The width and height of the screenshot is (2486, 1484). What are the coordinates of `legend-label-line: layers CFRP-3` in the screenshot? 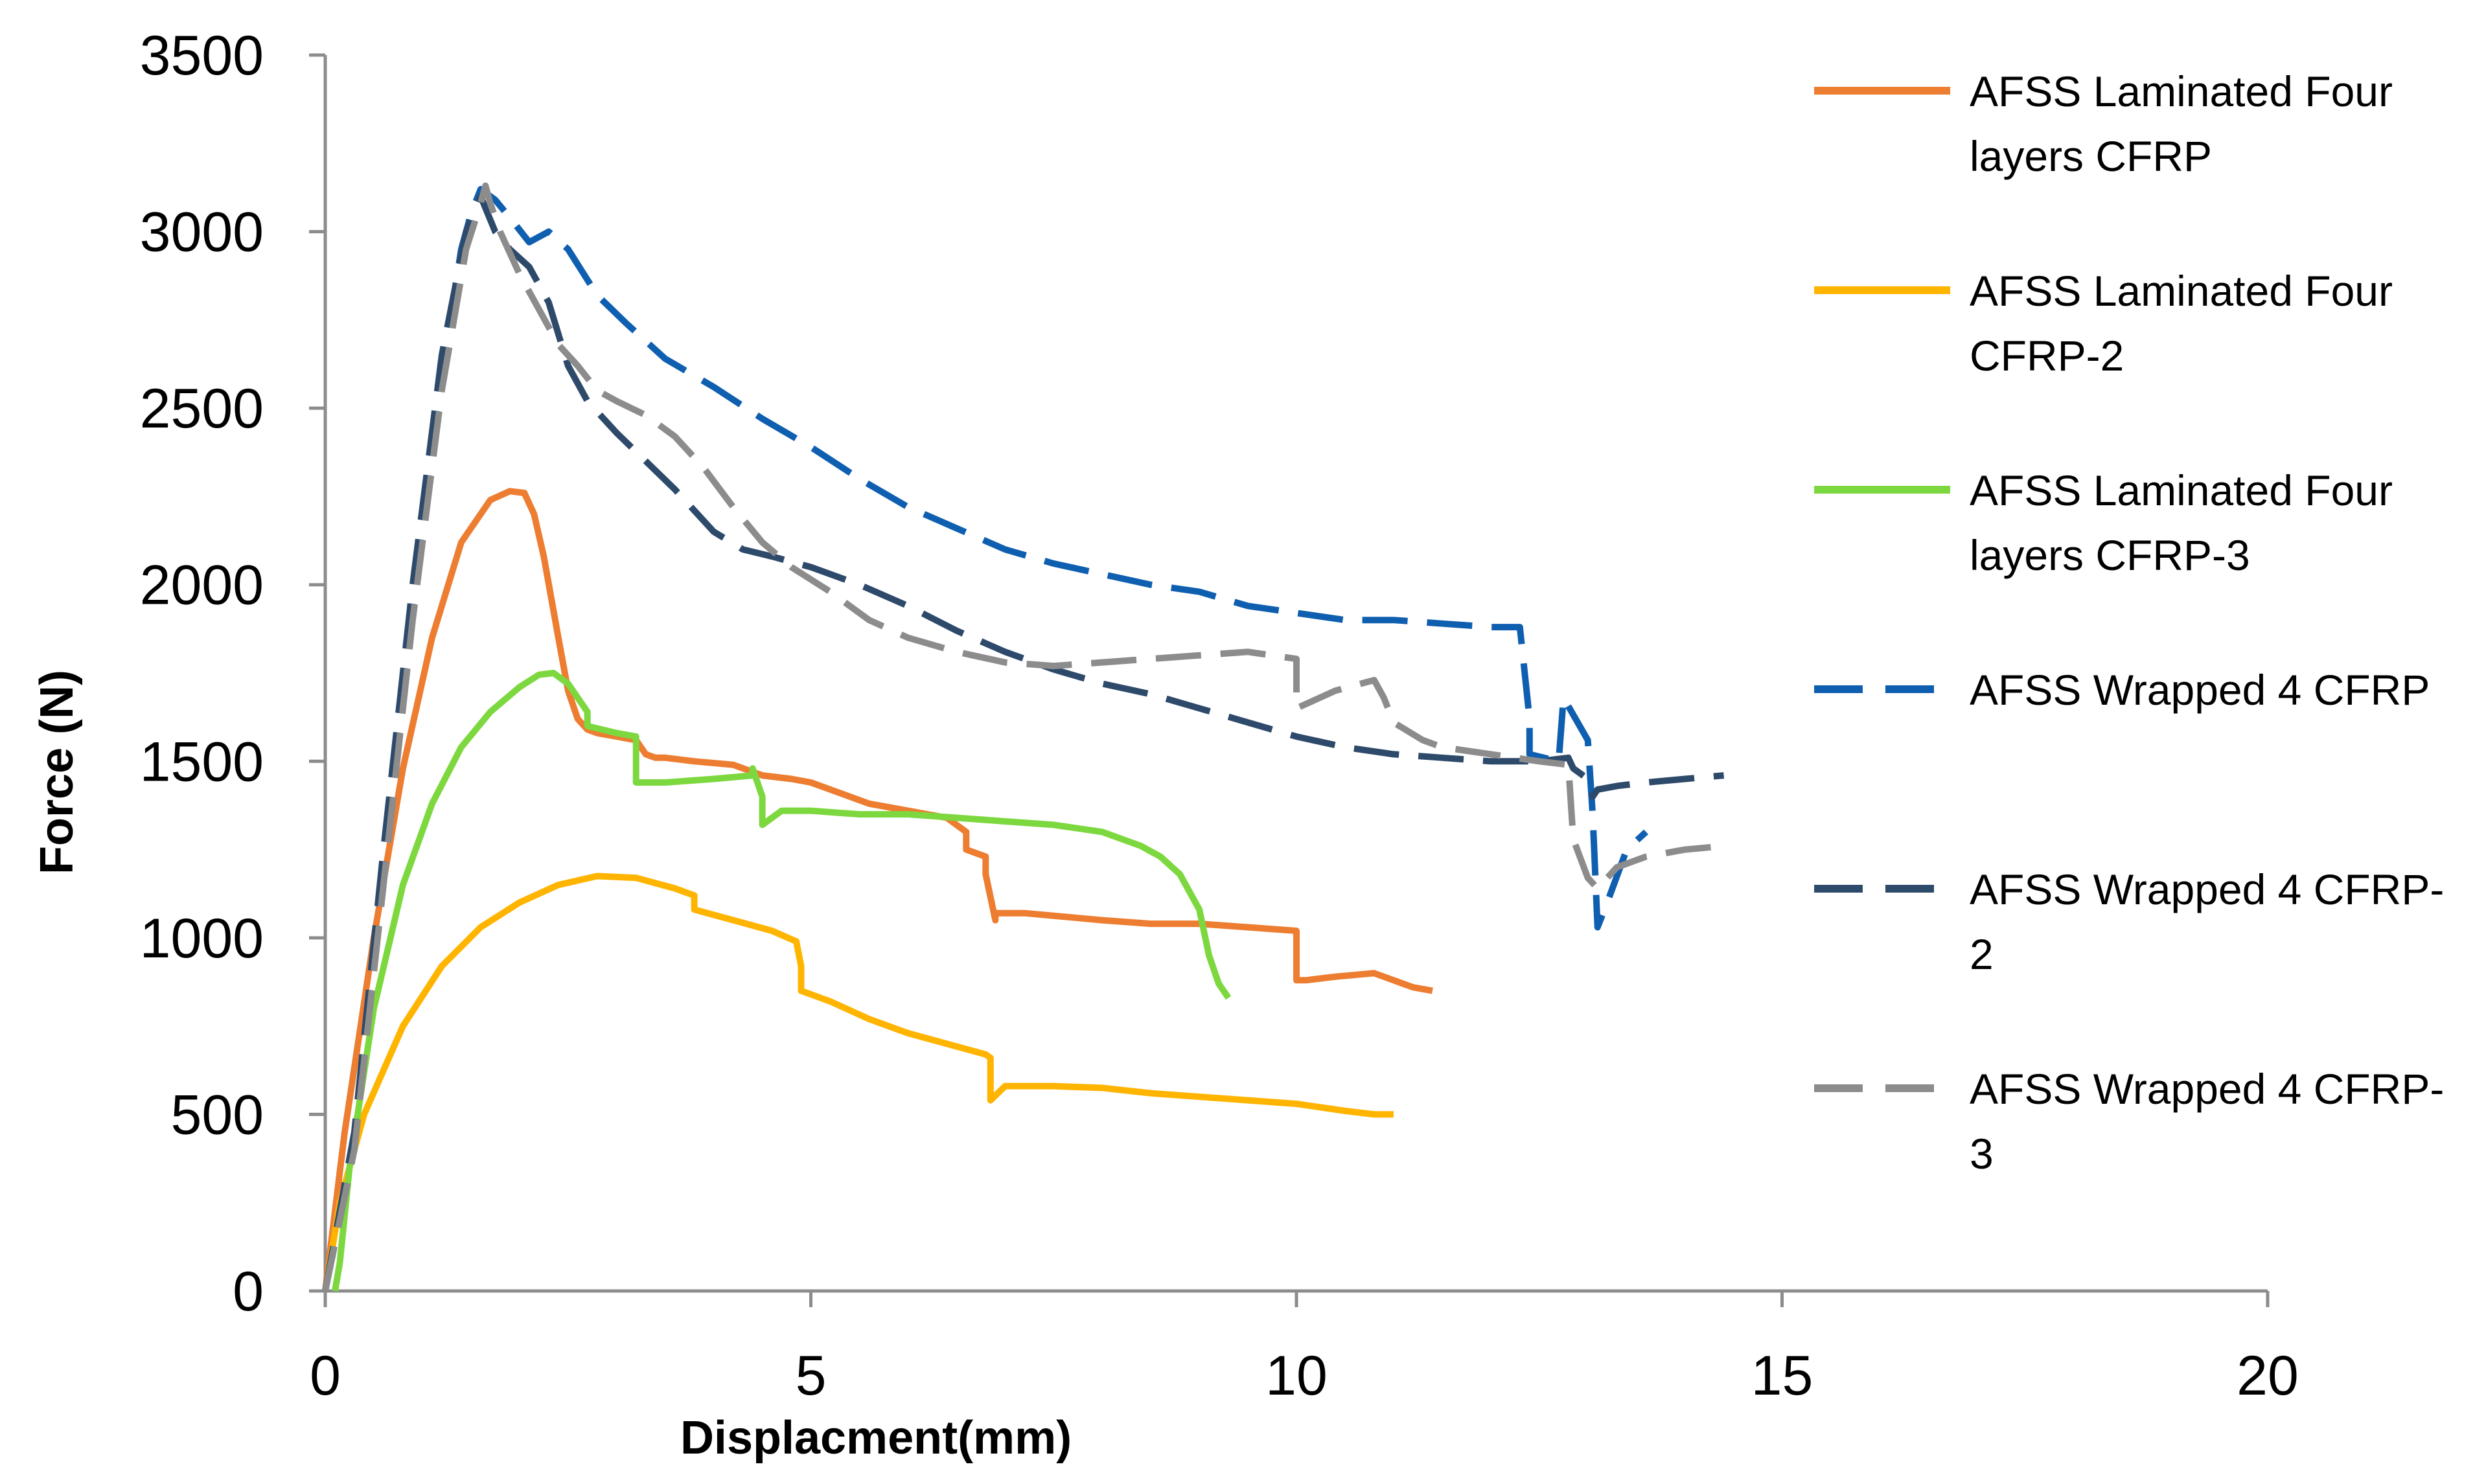 It's located at (2110, 555).